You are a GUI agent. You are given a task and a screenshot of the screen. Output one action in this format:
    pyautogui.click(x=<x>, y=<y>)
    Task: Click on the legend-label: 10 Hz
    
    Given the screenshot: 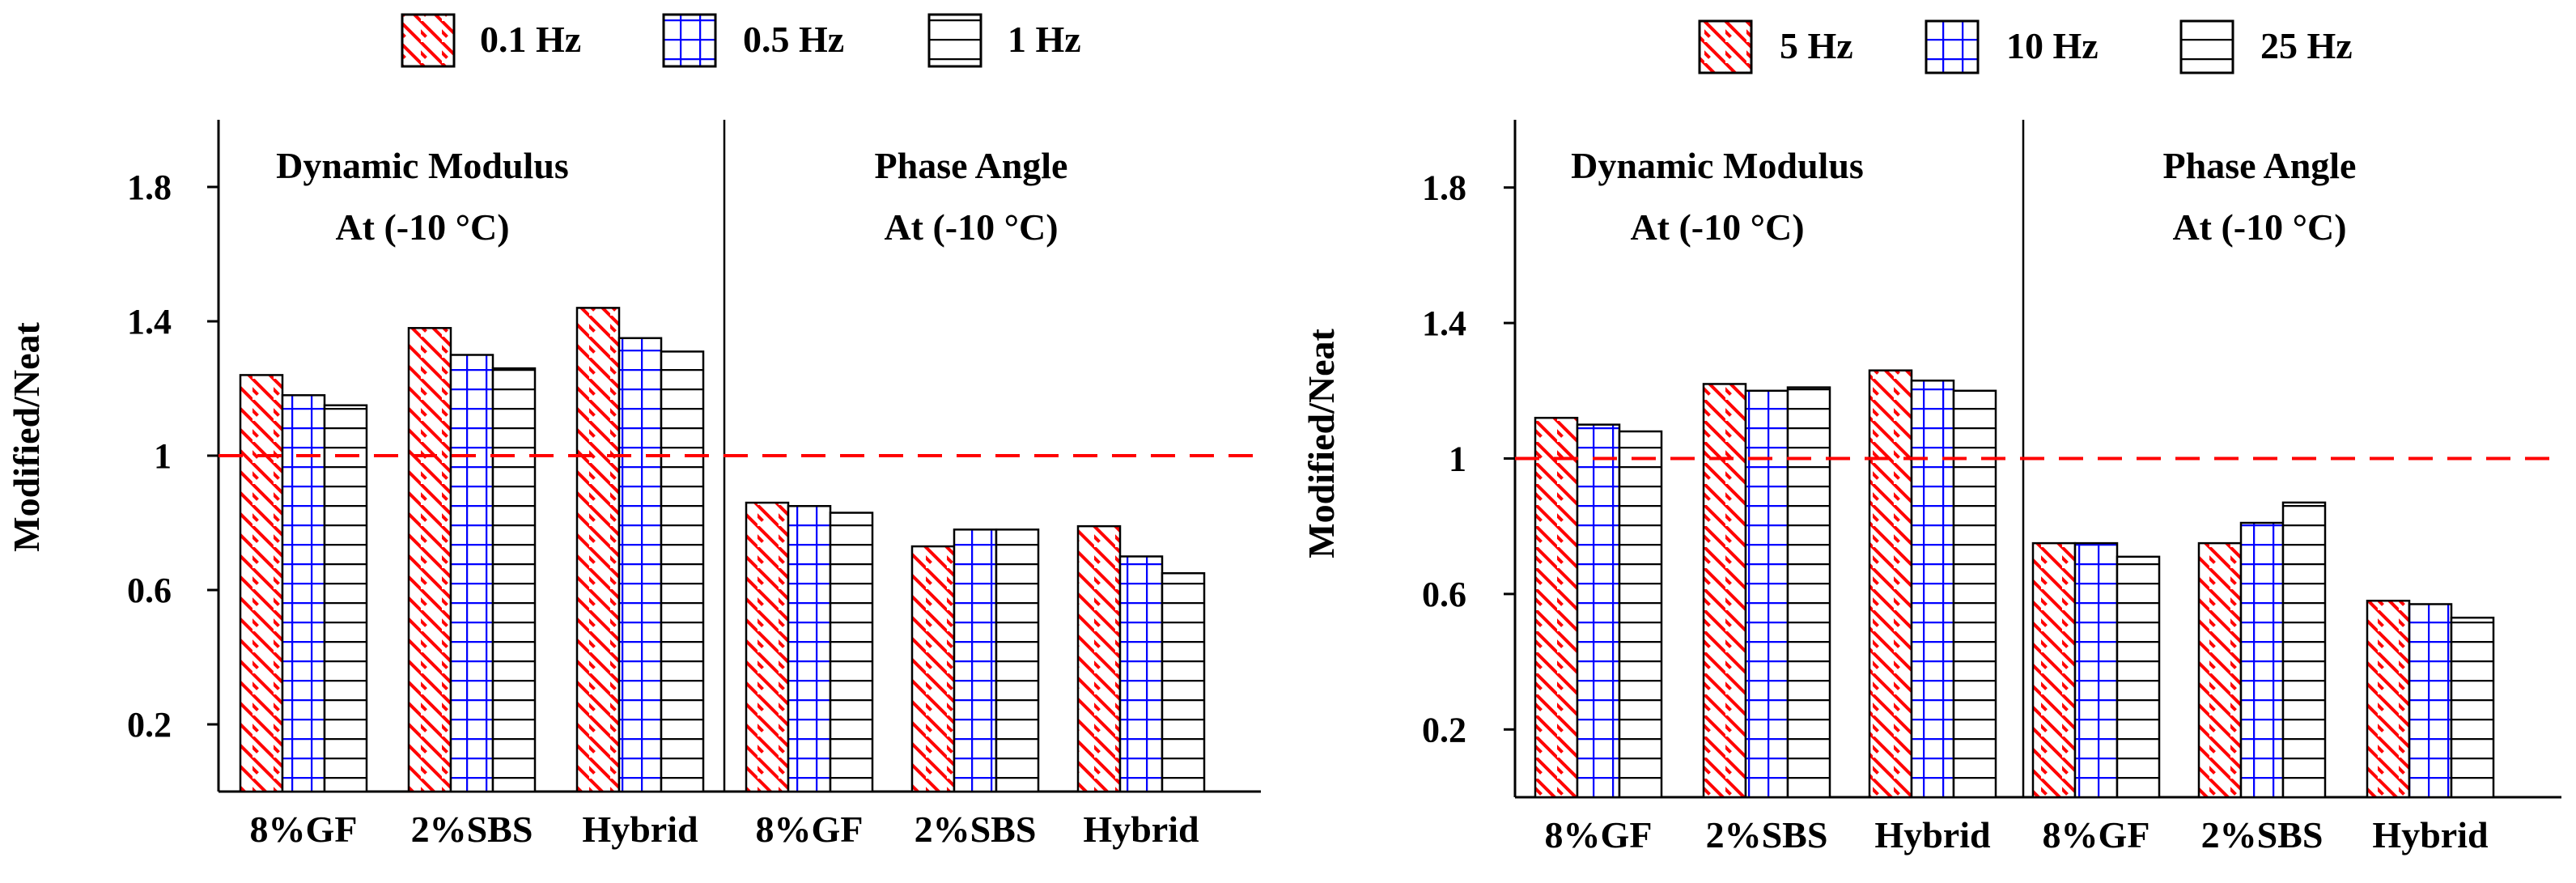 What is the action you would take?
    pyautogui.click(x=2052, y=45)
    